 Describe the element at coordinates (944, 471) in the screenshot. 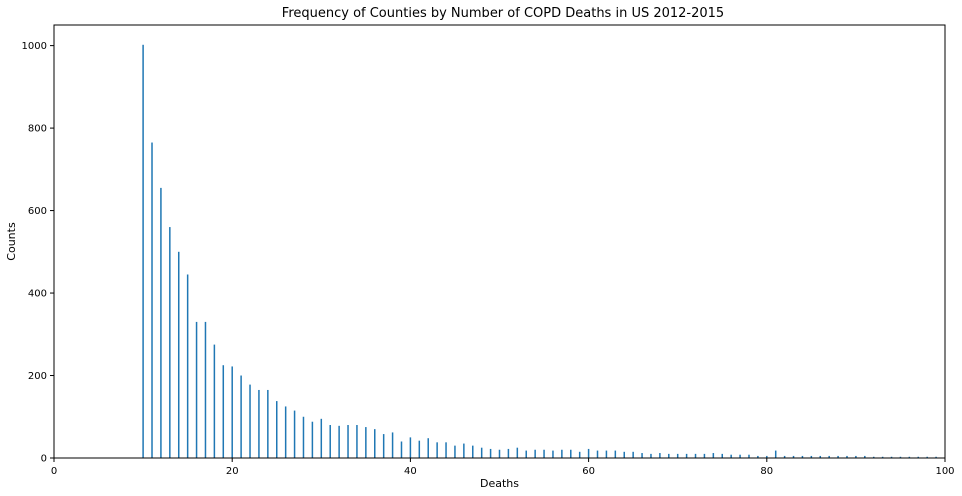

I see `x-tick-label: 100` at that location.